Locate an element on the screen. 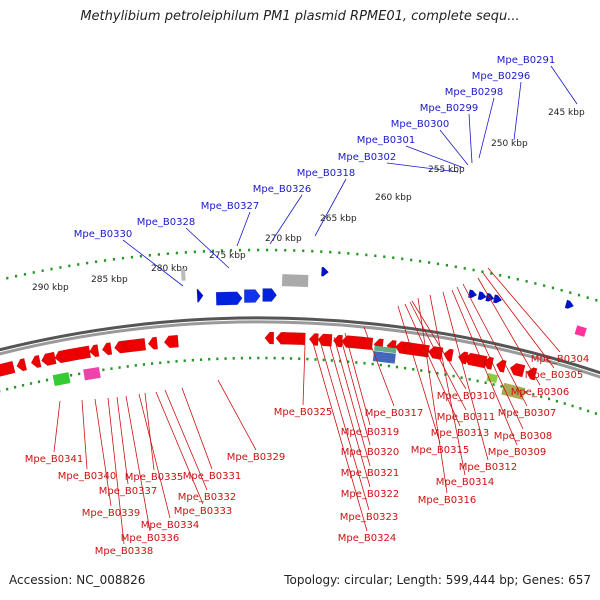 This screenshot has height=600, width=600. feature-block-green-group is located at coordinates (61, 379).